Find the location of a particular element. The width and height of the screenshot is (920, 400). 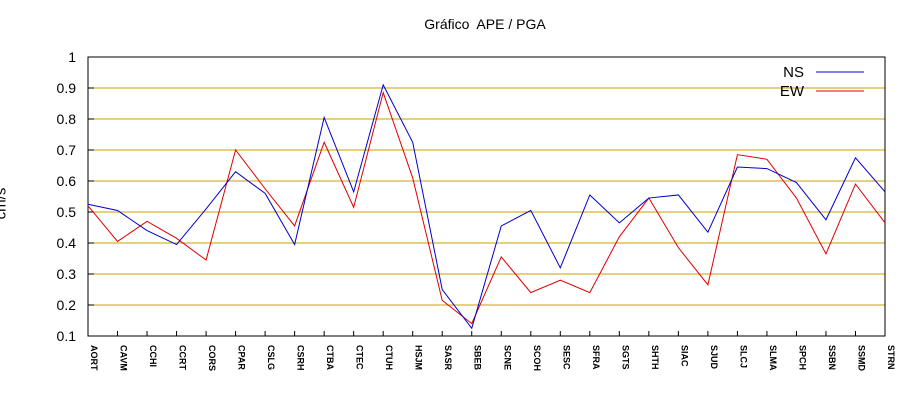

x-tick-label: AORT is located at coordinates (94, 358).